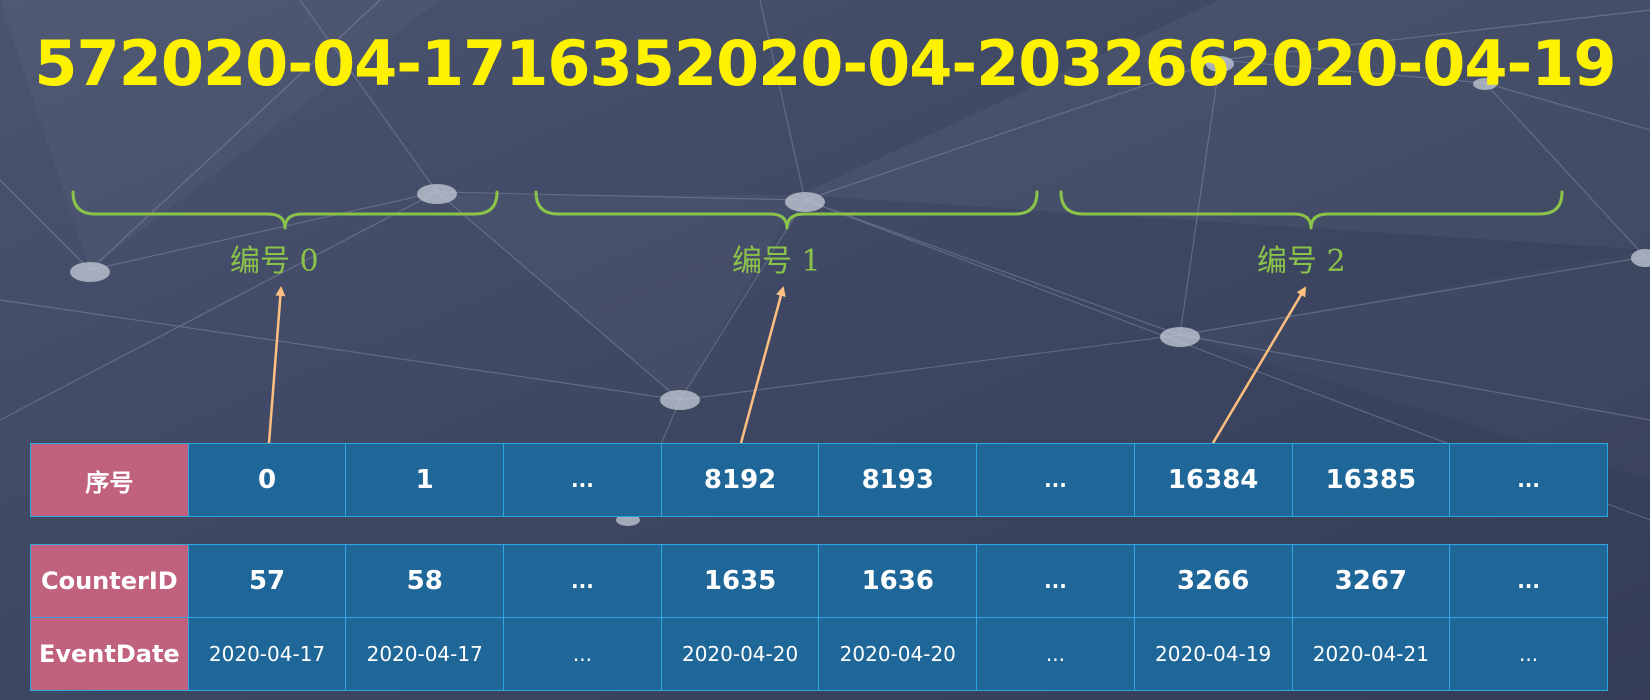 The height and width of the screenshot is (700, 1650). What do you see at coordinates (1371, 581) in the screenshot?
I see `counterid-cell: 3267` at bounding box center [1371, 581].